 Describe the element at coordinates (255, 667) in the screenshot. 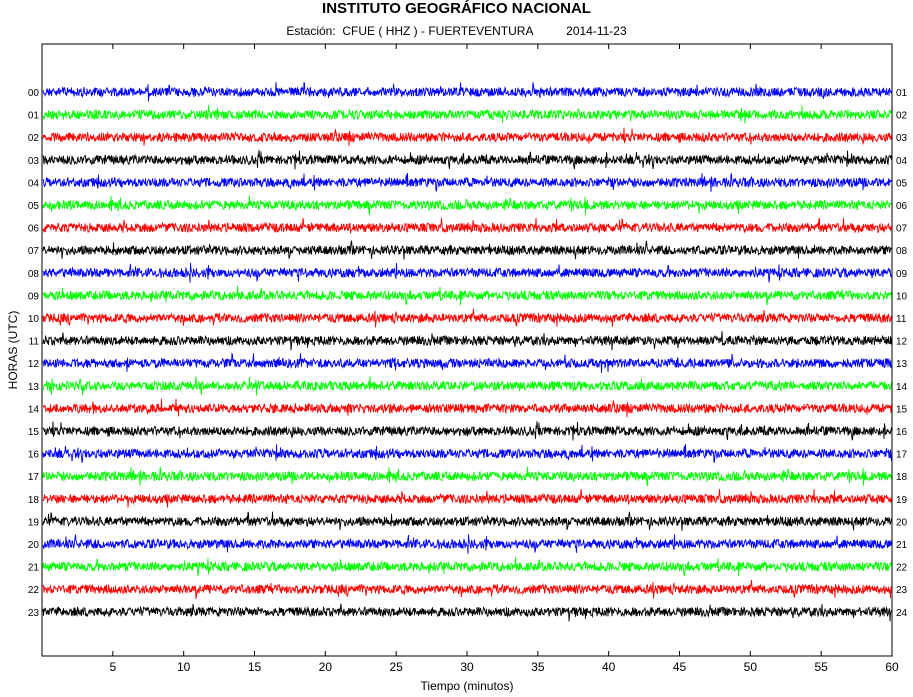

I see `x-tick-label: 15` at that location.